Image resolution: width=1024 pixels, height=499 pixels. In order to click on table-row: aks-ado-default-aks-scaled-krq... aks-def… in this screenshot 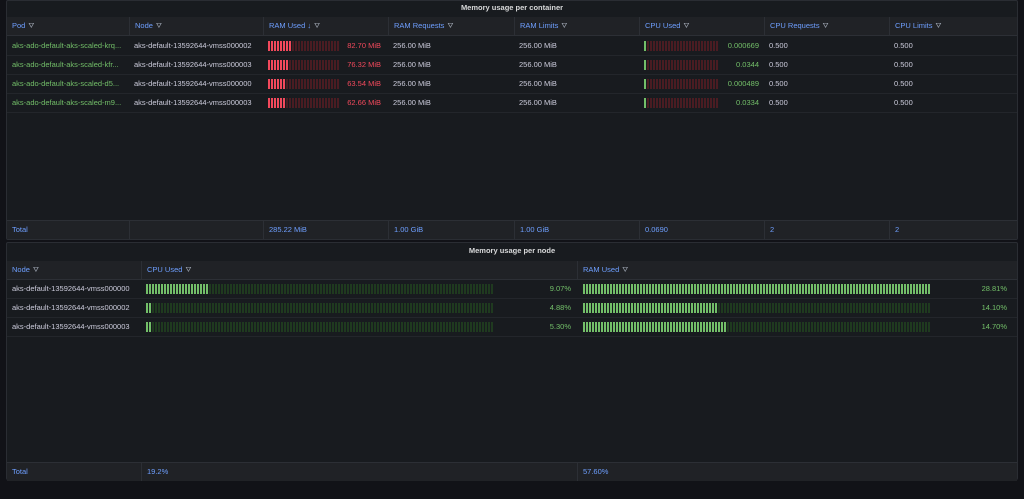, I will do `click(512, 46)`.